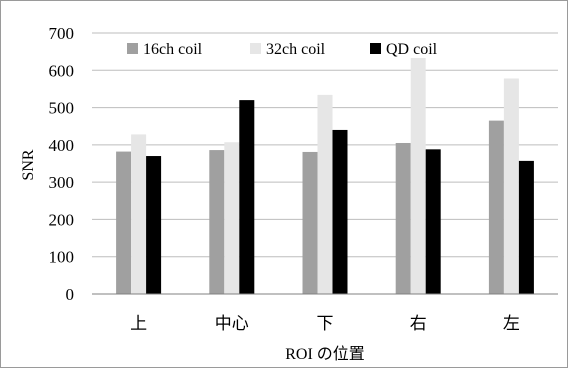 The image size is (568, 368). Describe the element at coordinates (325, 354) in the screenshot. I see `x-axis-title: ROI の位置` at that location.